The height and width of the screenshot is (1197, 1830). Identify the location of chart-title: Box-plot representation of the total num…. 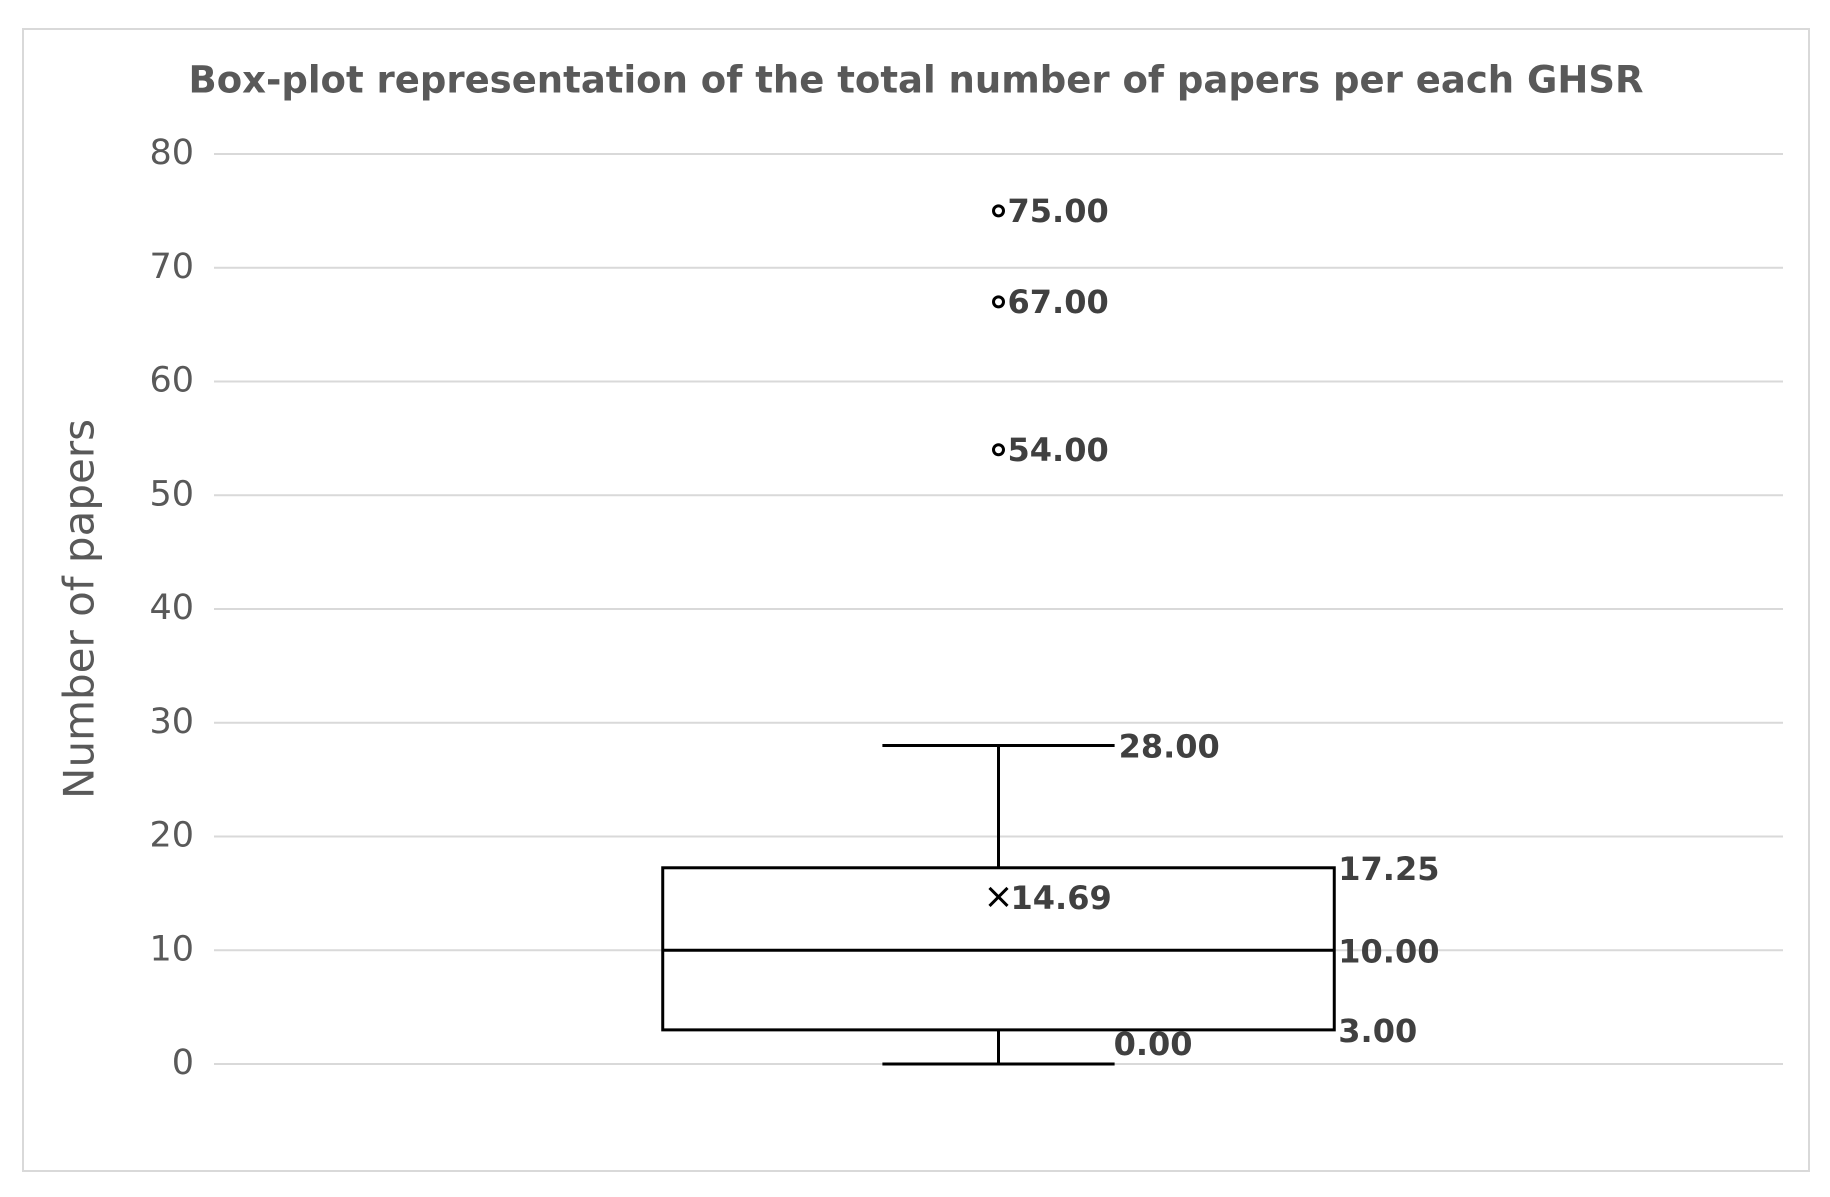
(916, 80).